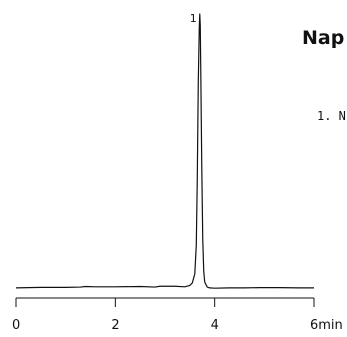 The width and height of the screenshot is (347, 337). I want to click on x-tick-label: 2, so click(115, 325).